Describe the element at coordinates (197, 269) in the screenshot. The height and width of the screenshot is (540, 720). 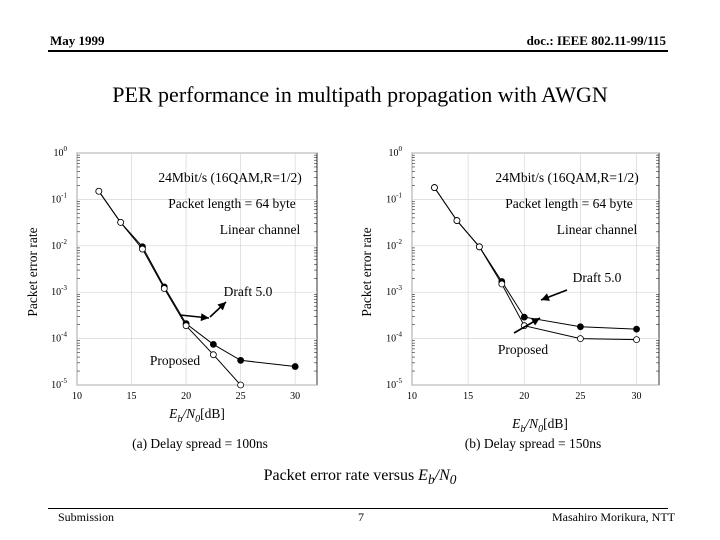
I see `chart1-frame` at that location.